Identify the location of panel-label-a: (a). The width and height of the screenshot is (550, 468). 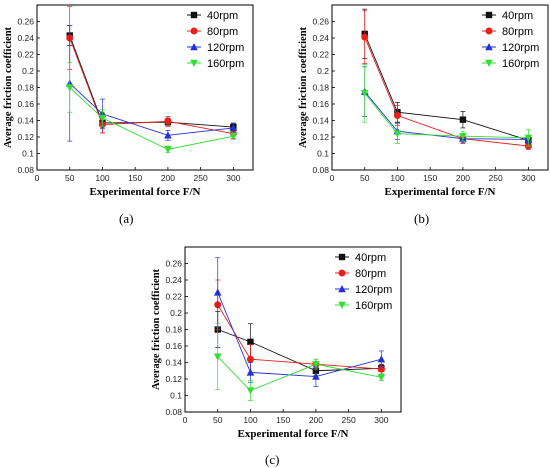
(126, 218).